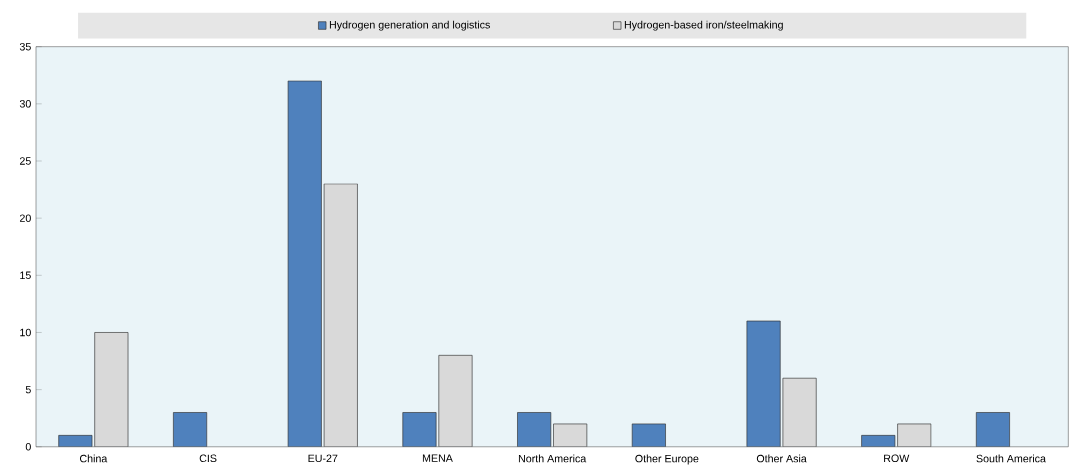  I want to click on x-tick-label: China, so click(93, 458).